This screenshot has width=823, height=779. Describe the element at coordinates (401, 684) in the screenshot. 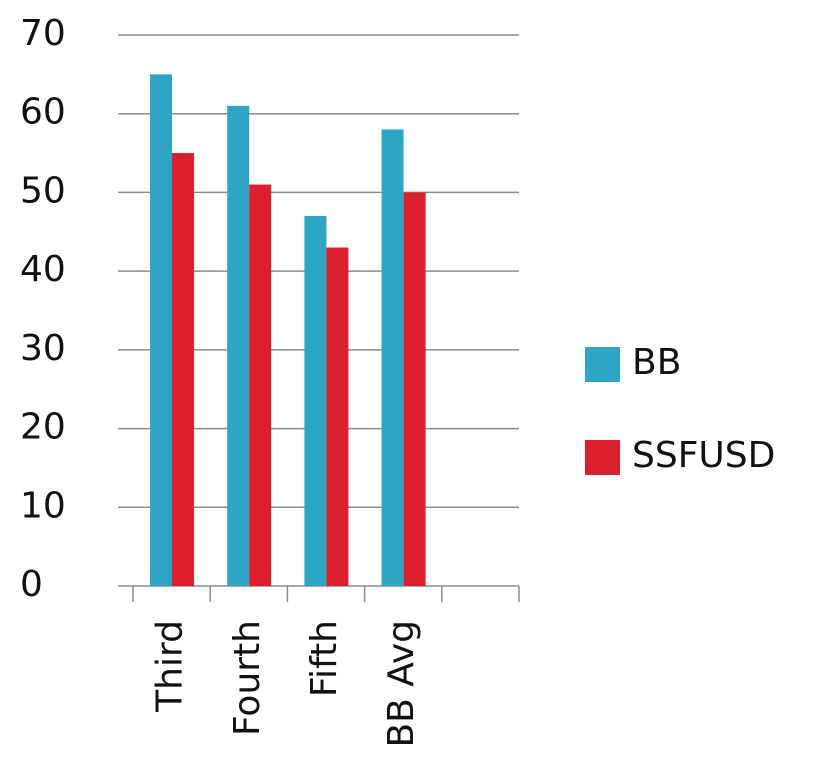

I see `x-tick-label: BB Avg` at that location.